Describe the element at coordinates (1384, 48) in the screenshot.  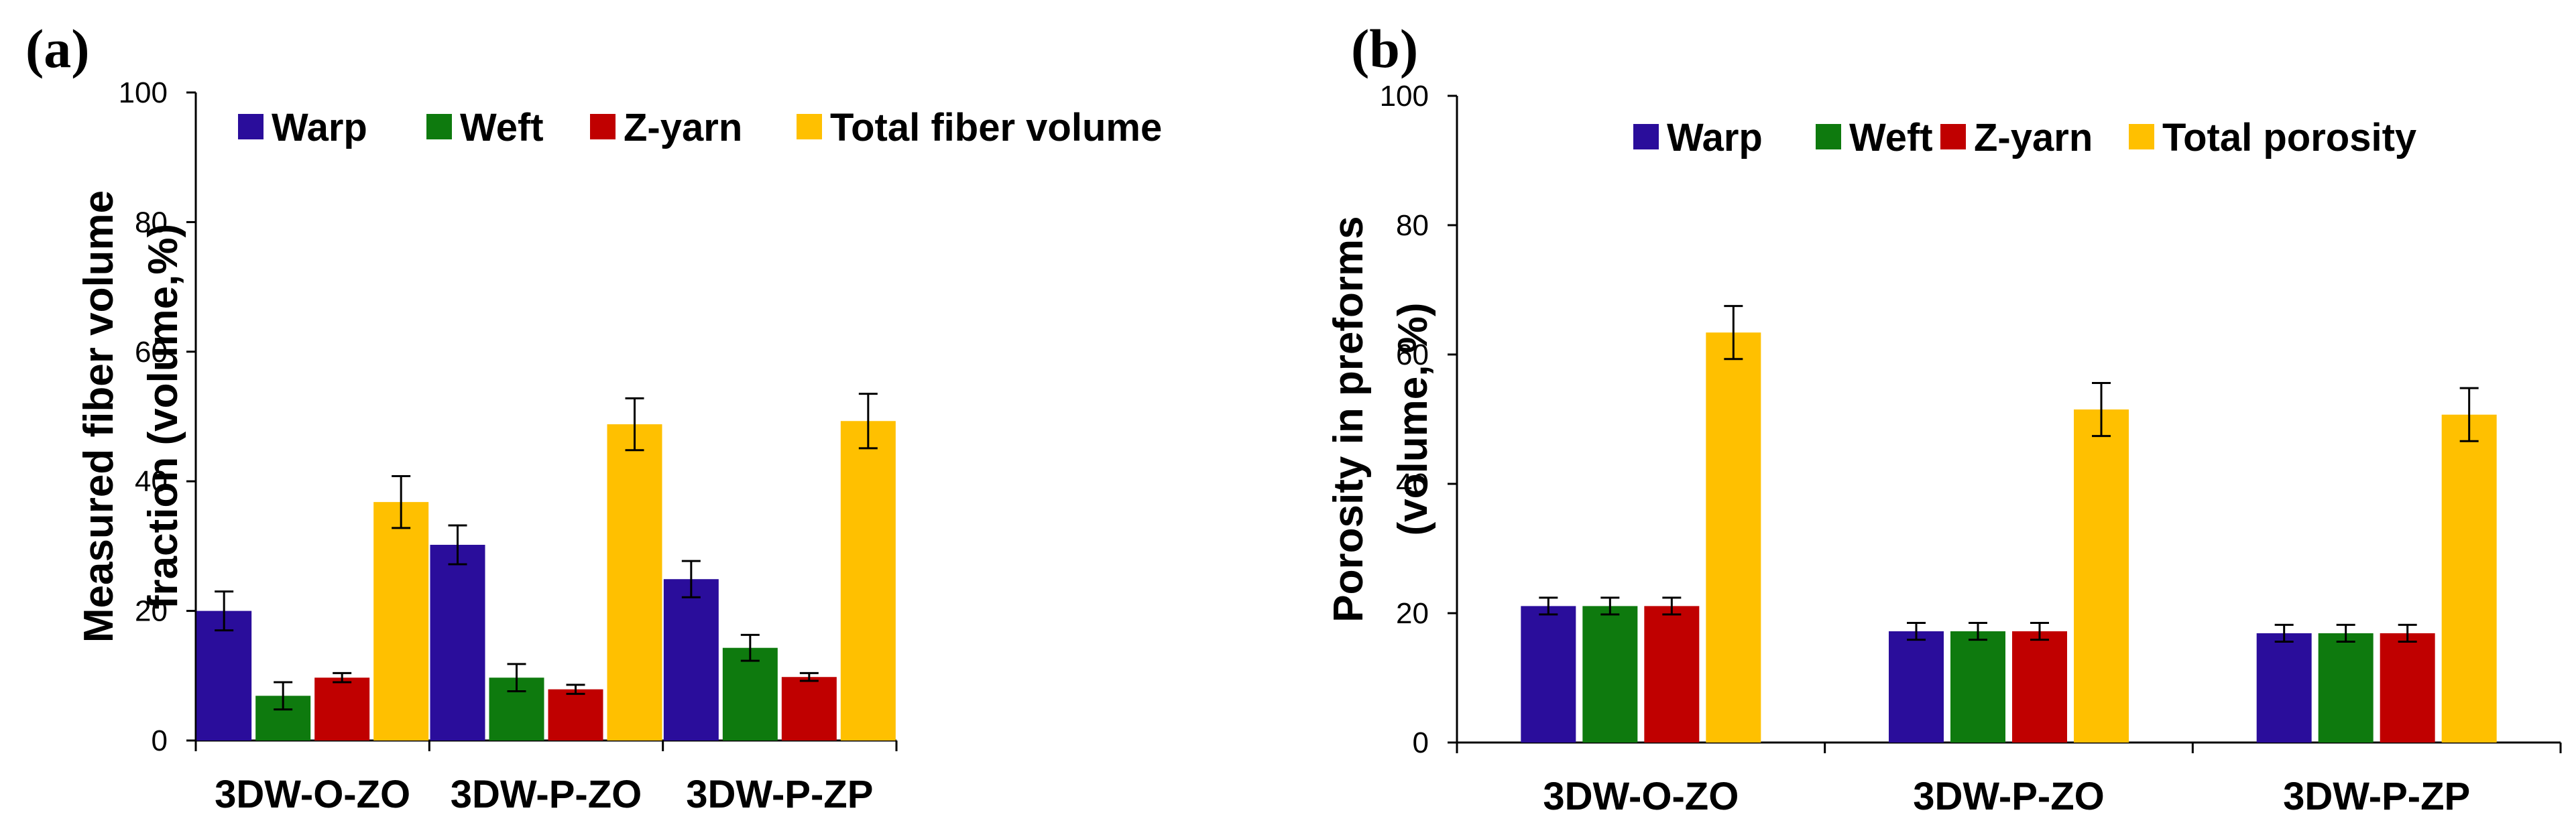
I see `panel-label: (b)` at that location.